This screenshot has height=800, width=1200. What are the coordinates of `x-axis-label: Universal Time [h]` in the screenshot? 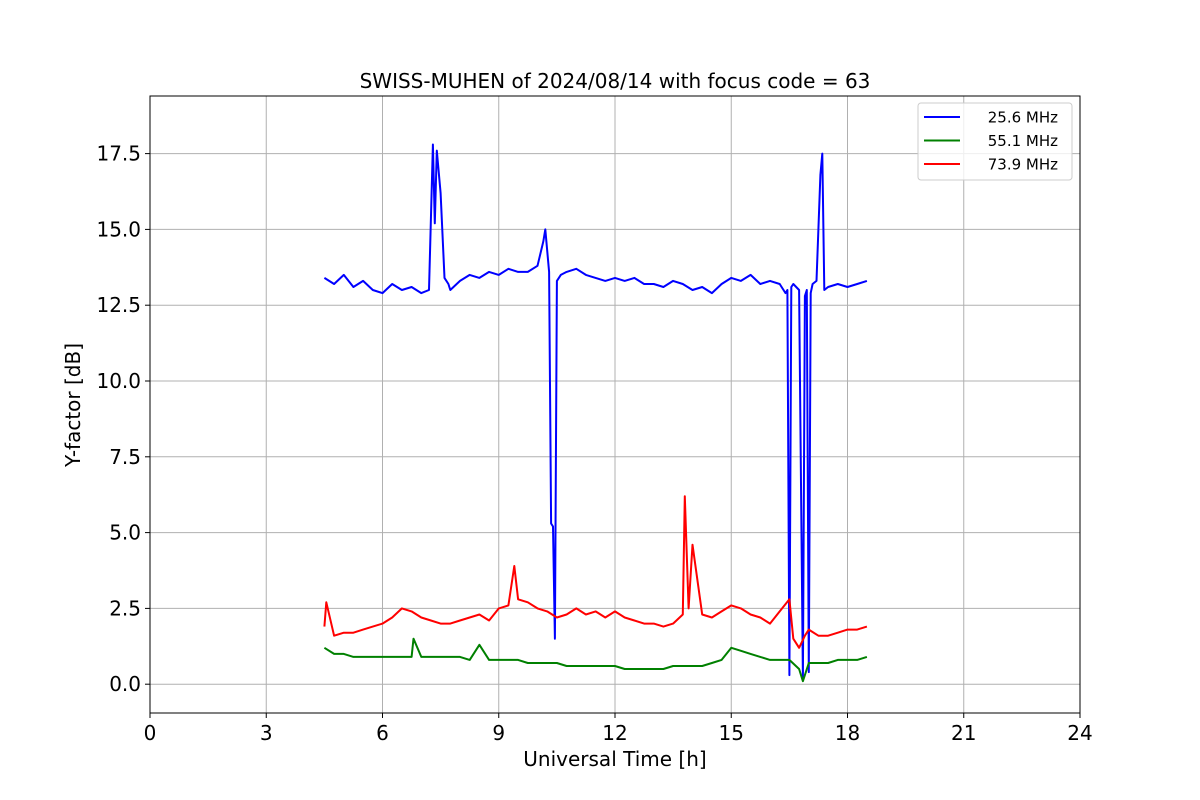 It's located at (614, 759).